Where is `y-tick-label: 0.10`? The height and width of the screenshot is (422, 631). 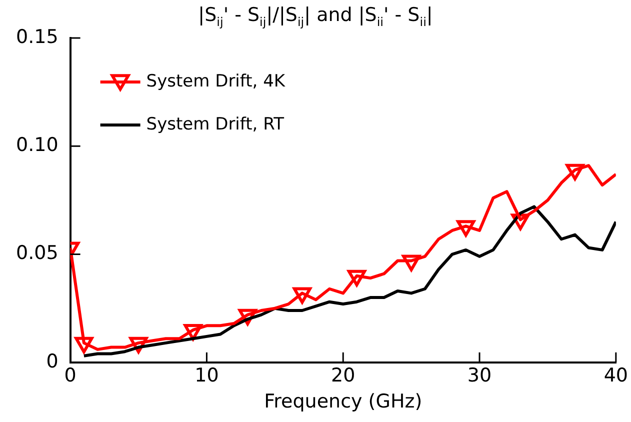
y-tick-label: 0.10 is located at coordinates (37, 145).